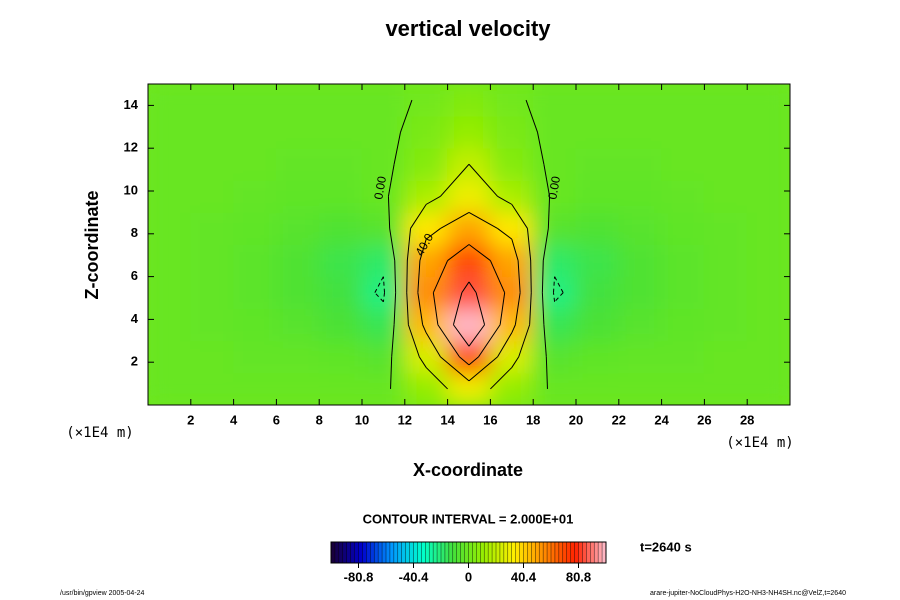  I want to click on y-unit: (×1E4 m), so click(99, 433).